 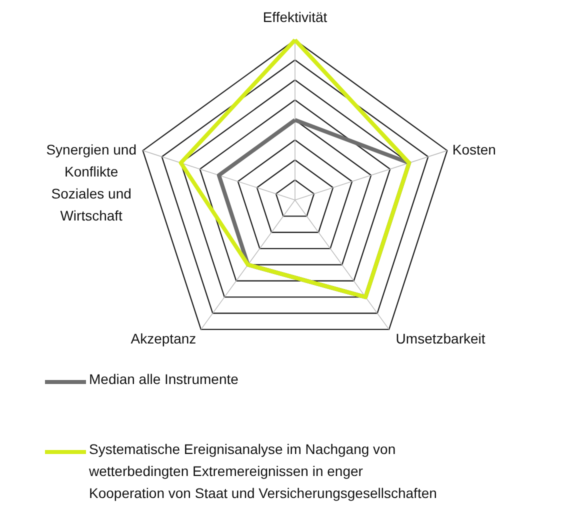 I want to click on spoke-label: Effektivität, so click(x=295, y=17).